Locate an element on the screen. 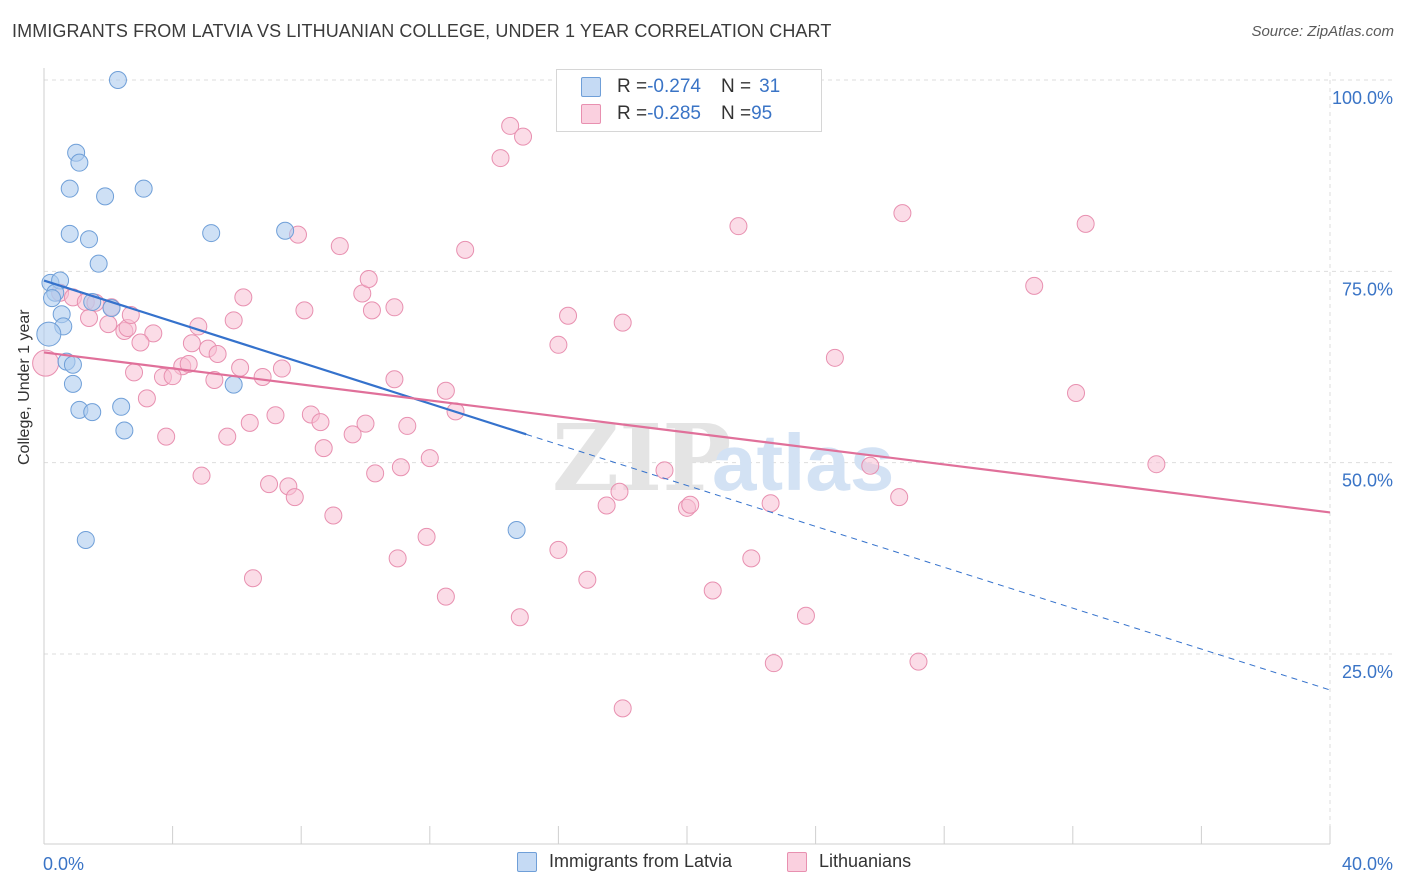 The image size is (1406, 892). legend-n-value-latvia: 31 is located at coordinates (770, 86).